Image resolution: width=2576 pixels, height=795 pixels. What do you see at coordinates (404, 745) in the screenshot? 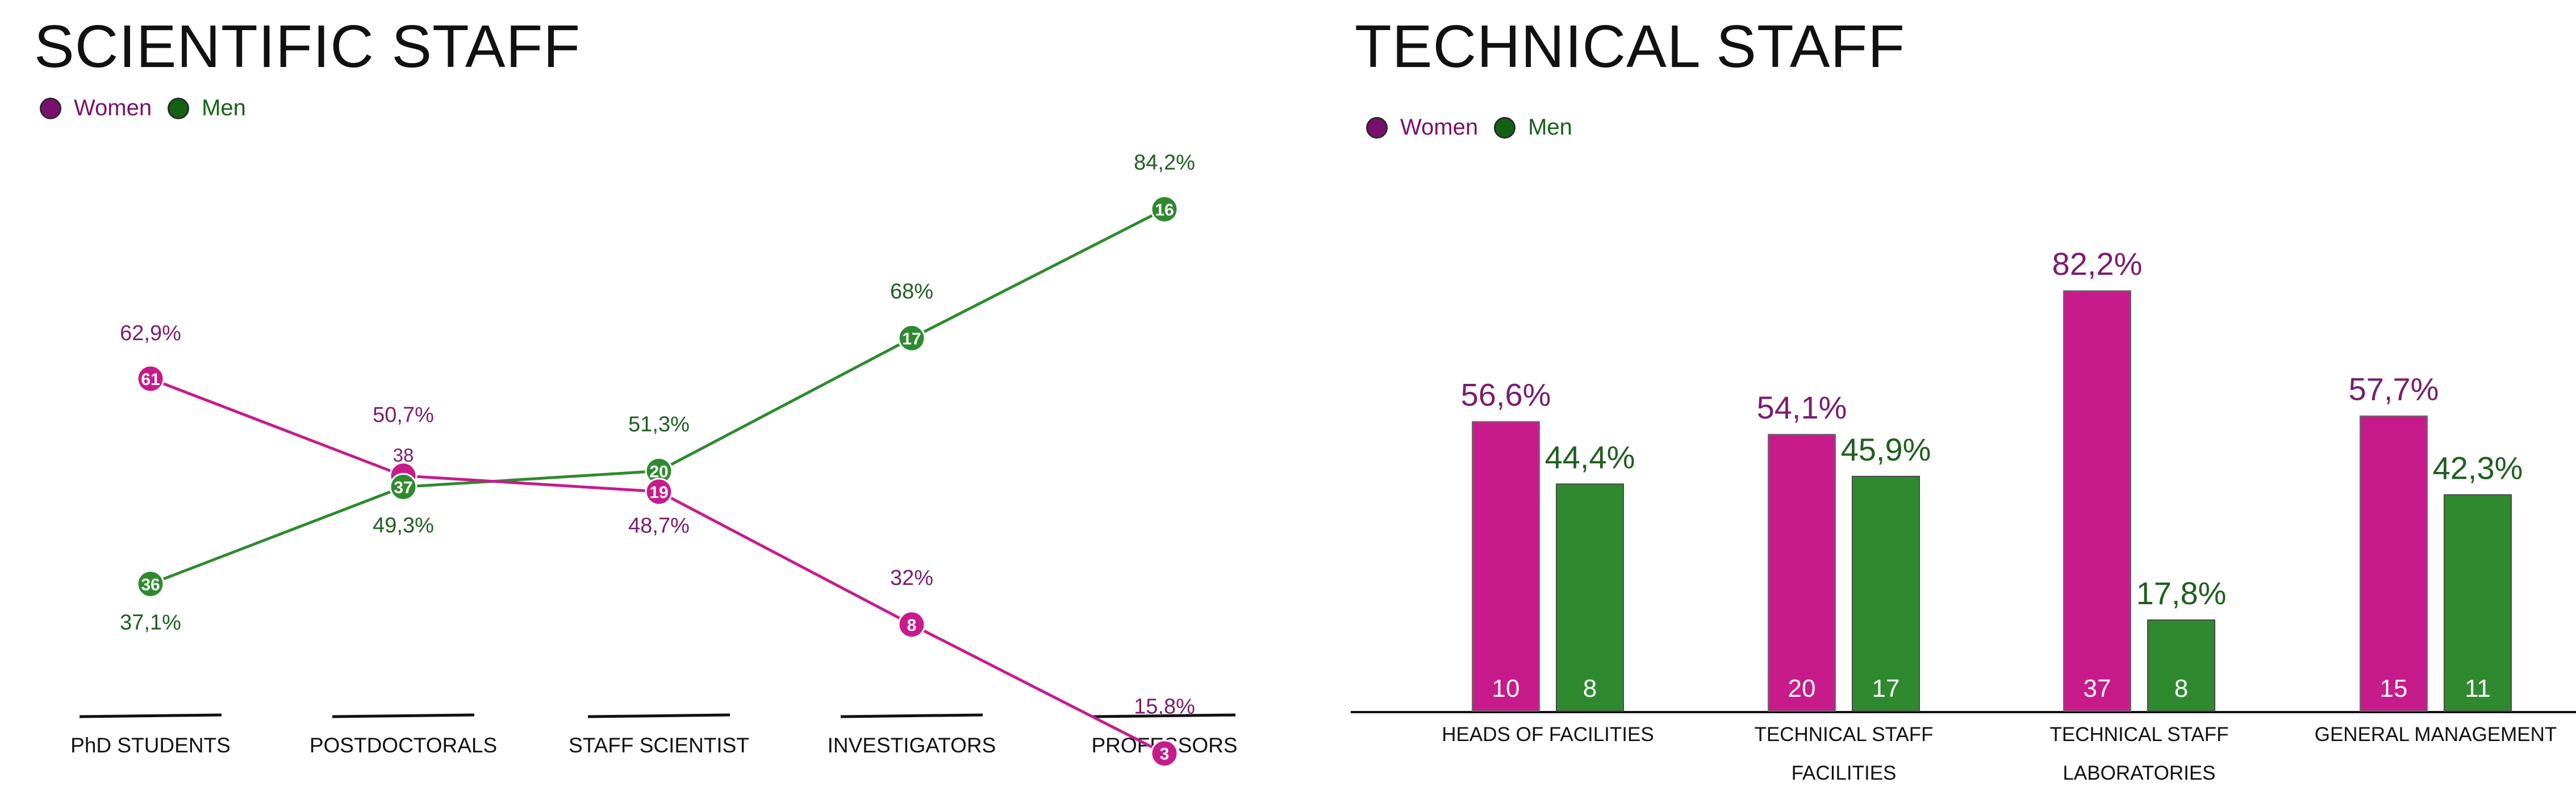
I see `category-label: POSTDOCTORALS` at bounding box center [404, 745].